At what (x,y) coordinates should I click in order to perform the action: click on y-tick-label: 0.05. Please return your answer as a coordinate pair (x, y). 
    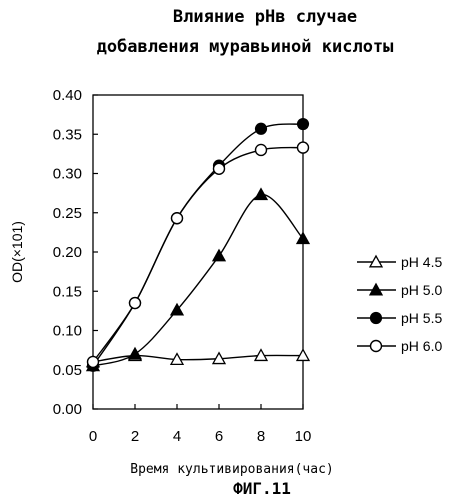
    Looking at the image, I should click on (67, 370).